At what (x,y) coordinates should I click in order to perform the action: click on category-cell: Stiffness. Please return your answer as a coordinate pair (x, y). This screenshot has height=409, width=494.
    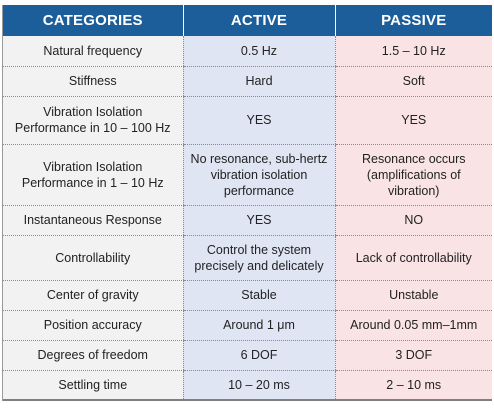
    Looking at the image, I should click on (93, 81).